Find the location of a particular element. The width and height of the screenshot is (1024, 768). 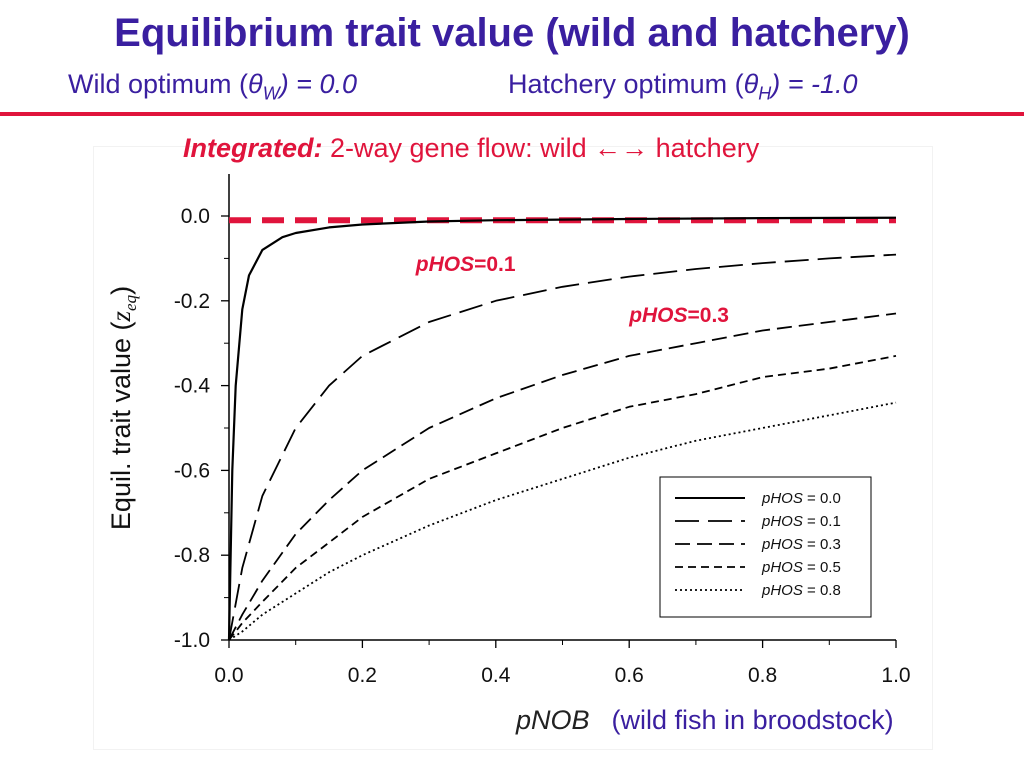

x-tick-label: 0.2 is located at coordinates (362, 675).